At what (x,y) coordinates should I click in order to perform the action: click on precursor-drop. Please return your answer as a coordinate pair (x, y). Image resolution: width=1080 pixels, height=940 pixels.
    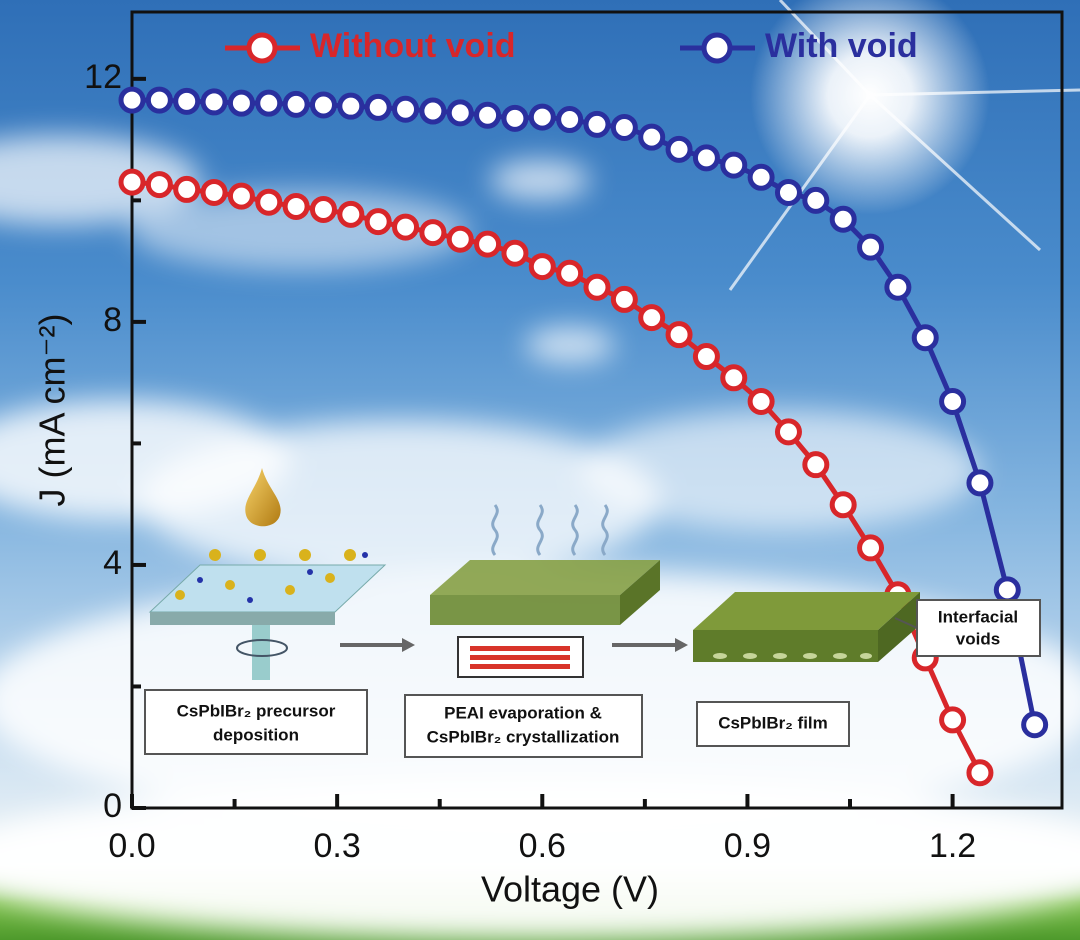
    Looking at the image, I should click on (263, 497).